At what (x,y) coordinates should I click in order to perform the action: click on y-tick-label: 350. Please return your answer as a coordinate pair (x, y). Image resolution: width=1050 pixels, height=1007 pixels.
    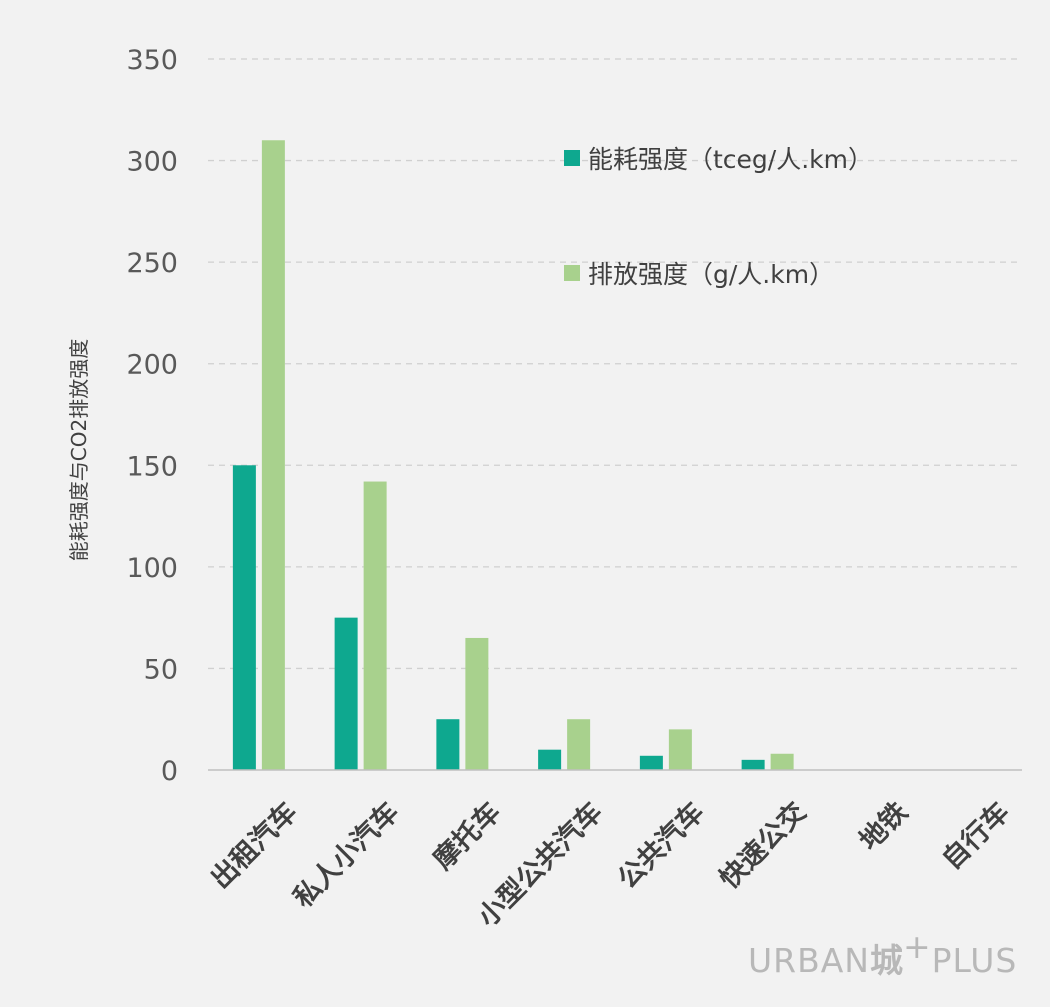
    Looking at the image, I should click on (152, 60).